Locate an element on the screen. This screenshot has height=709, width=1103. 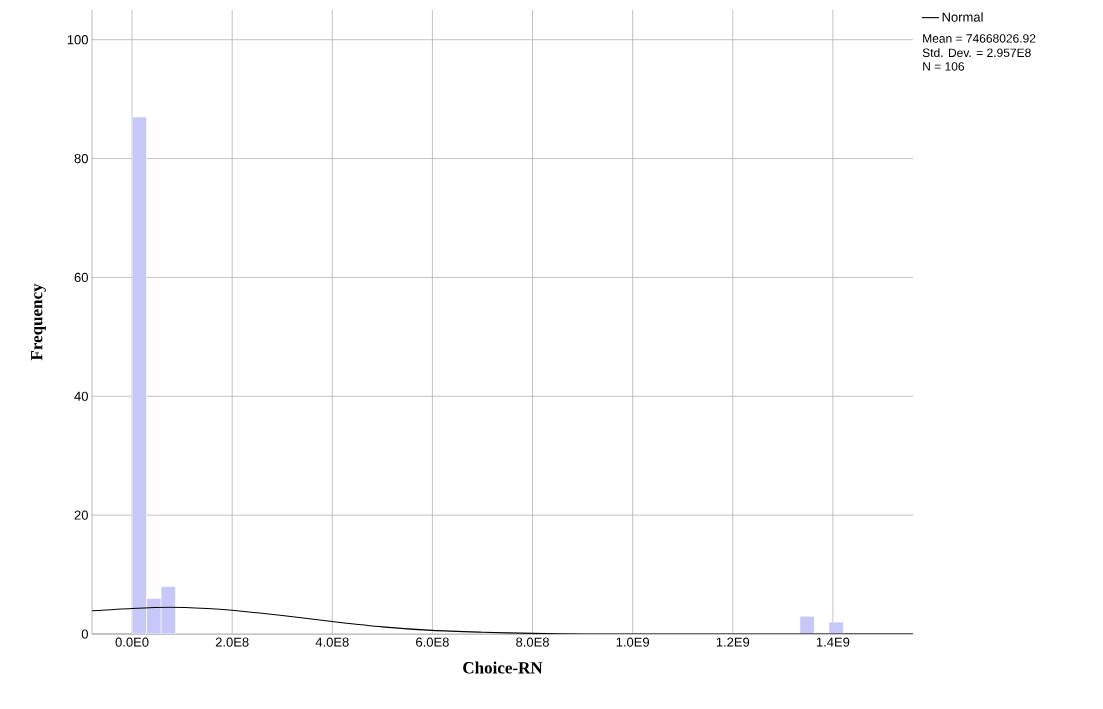
y-tick-label: 40 is located at coordinates (81, 396).